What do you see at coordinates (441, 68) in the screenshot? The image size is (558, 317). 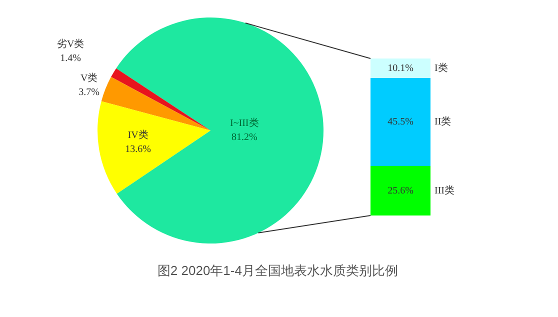 I see `series-label: I类` at bounding box center [441, 68].